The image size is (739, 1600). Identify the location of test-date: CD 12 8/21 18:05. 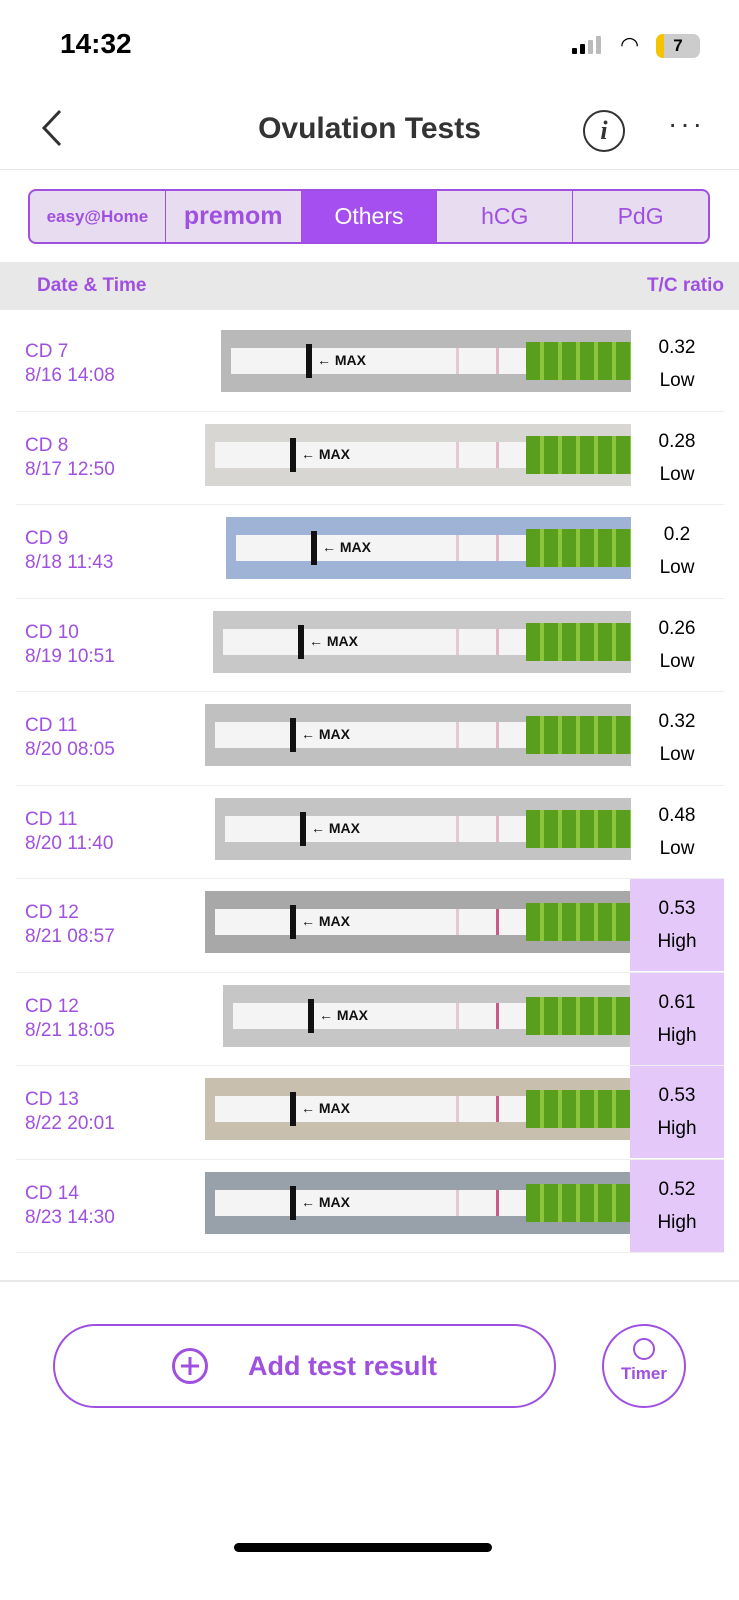
(70, 1019).